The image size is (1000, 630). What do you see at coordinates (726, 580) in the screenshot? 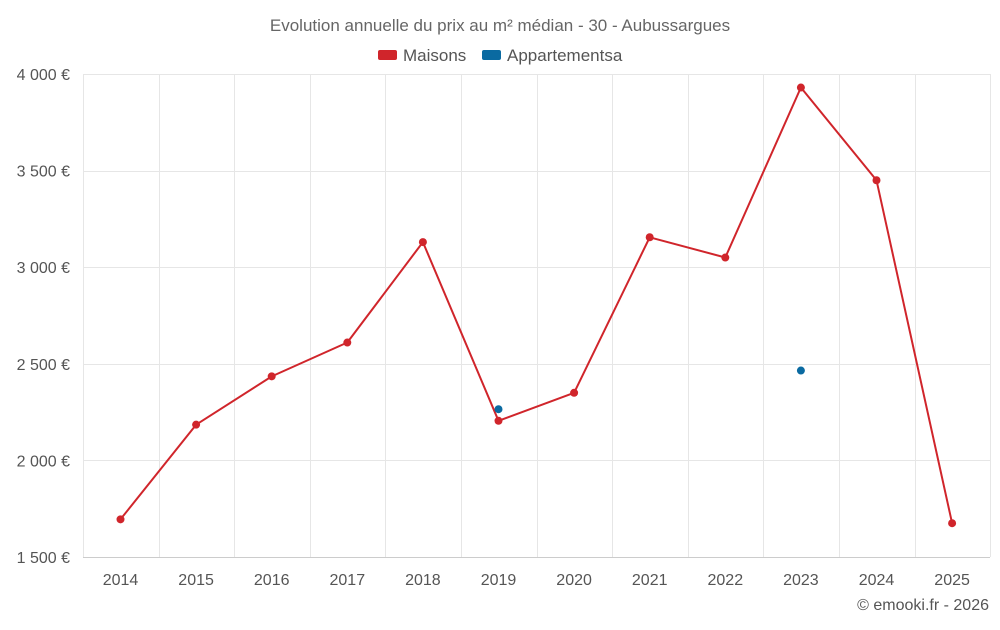
I see `x-tick-label-2022: 2022` at bounding box center [726, 580].